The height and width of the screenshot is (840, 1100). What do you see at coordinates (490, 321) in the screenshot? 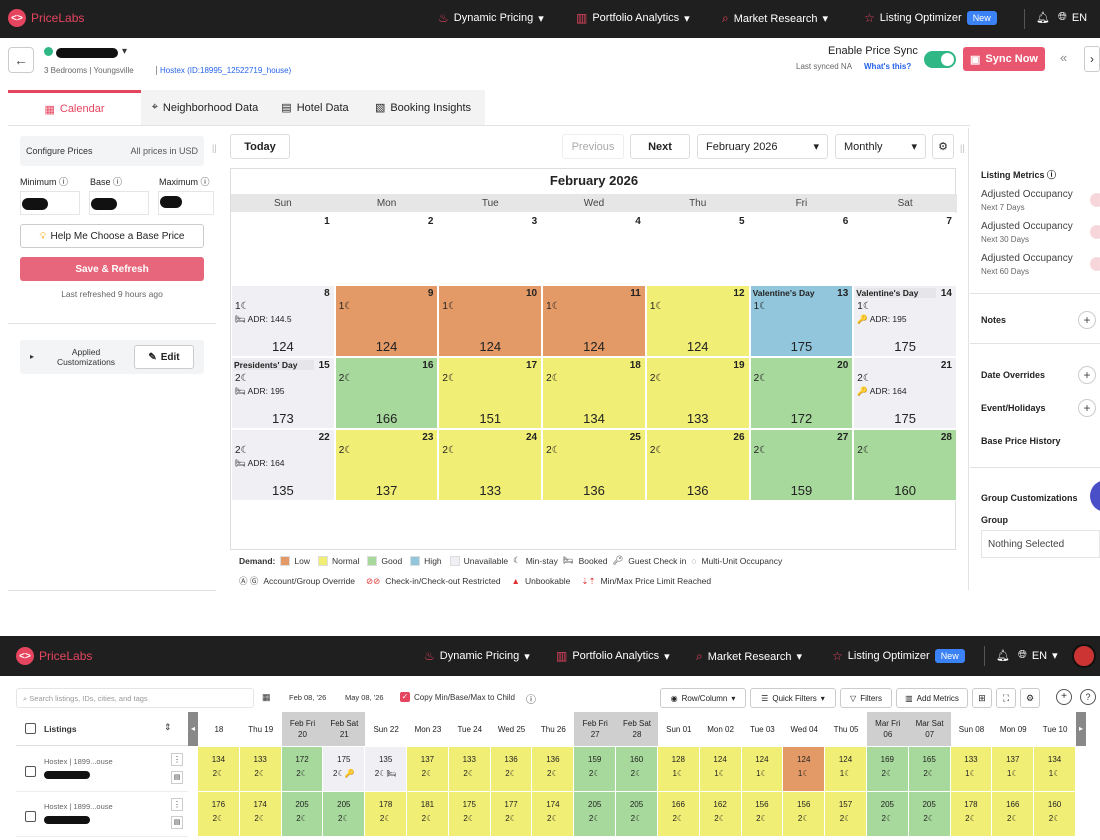
I see `calendar-day-cell: 10 1☾ 124` at bounding box center [490, 321].